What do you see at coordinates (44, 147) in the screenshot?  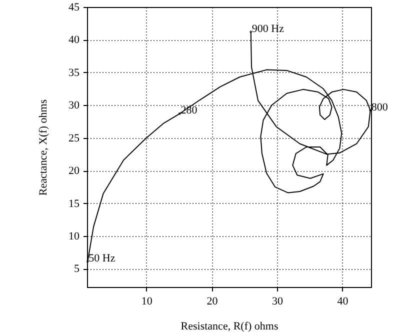 I see `y-axis-title: Reactance, X(f) ohms` at bounding box center [44, 147].